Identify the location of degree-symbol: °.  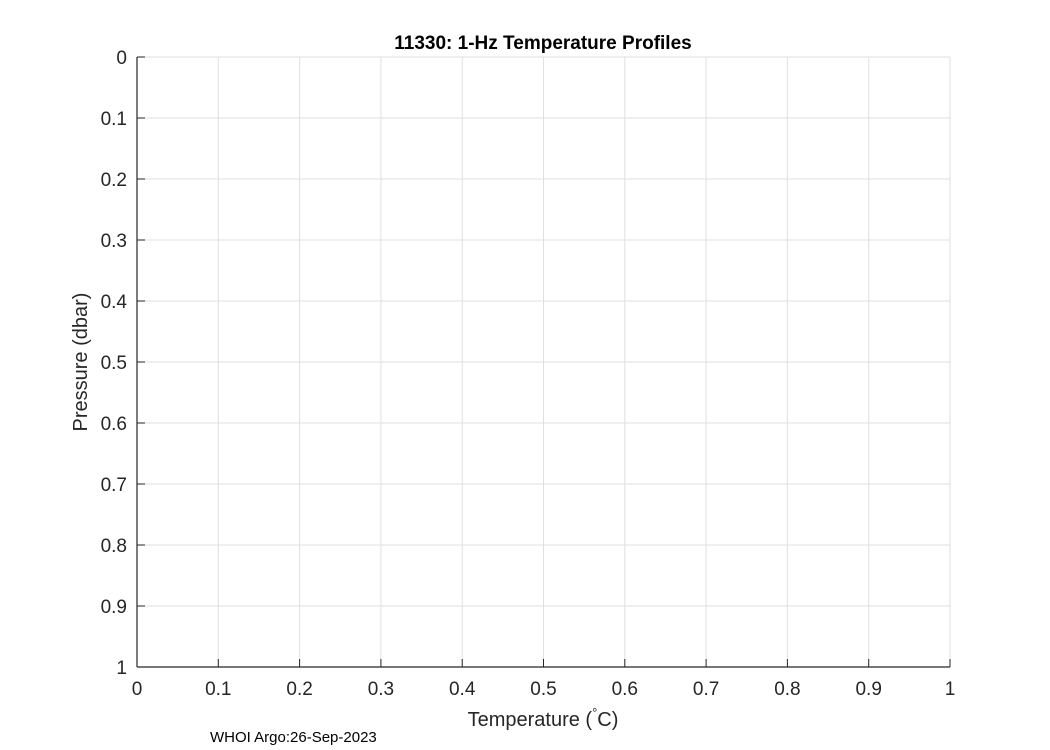
(594, 712).